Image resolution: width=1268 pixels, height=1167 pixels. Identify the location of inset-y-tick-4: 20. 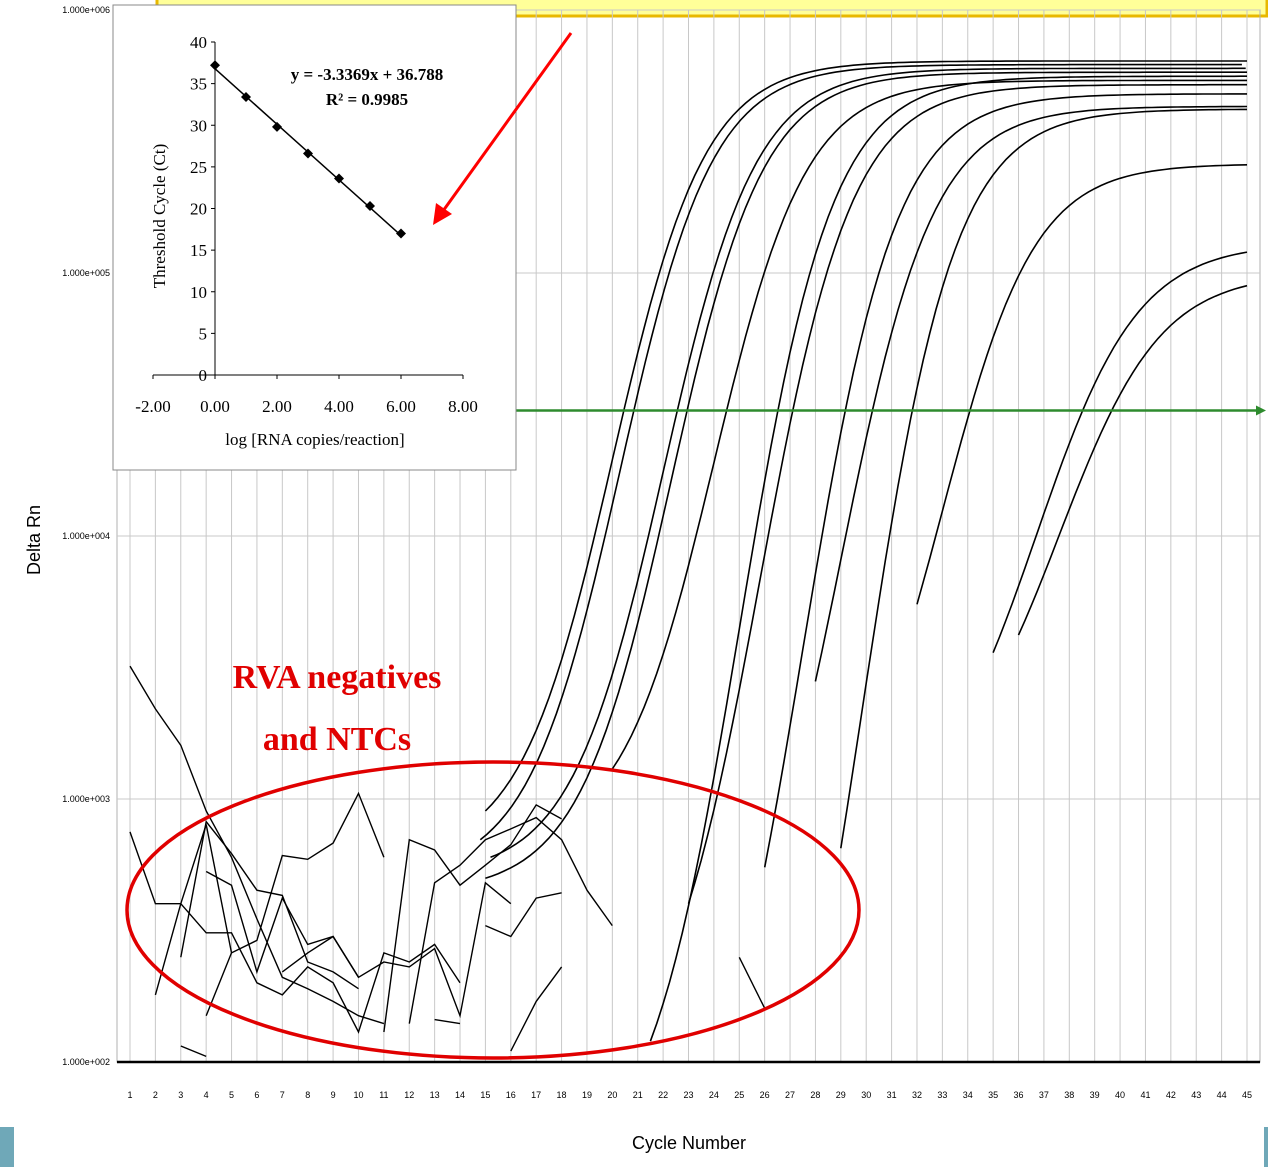
(198, 209).